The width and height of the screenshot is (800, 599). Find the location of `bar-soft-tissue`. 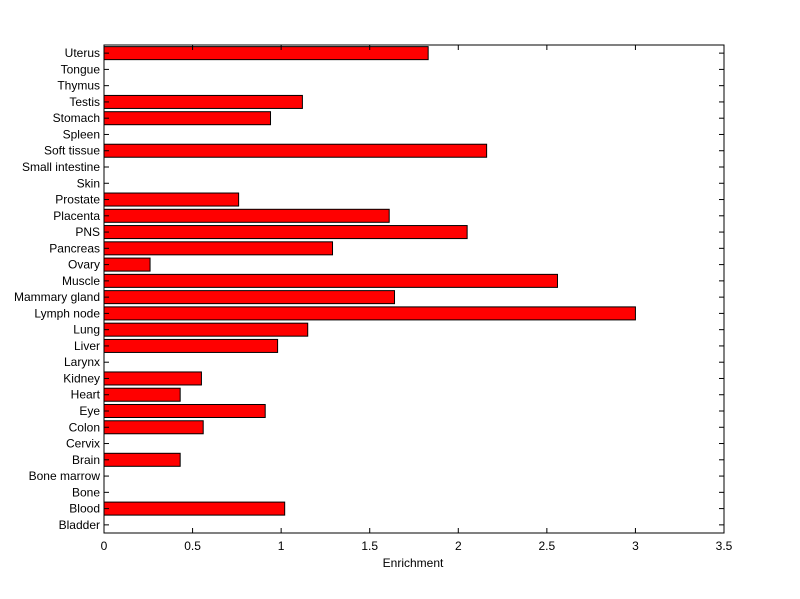

bar-soft-tissue is located at coordinates (295, 150).